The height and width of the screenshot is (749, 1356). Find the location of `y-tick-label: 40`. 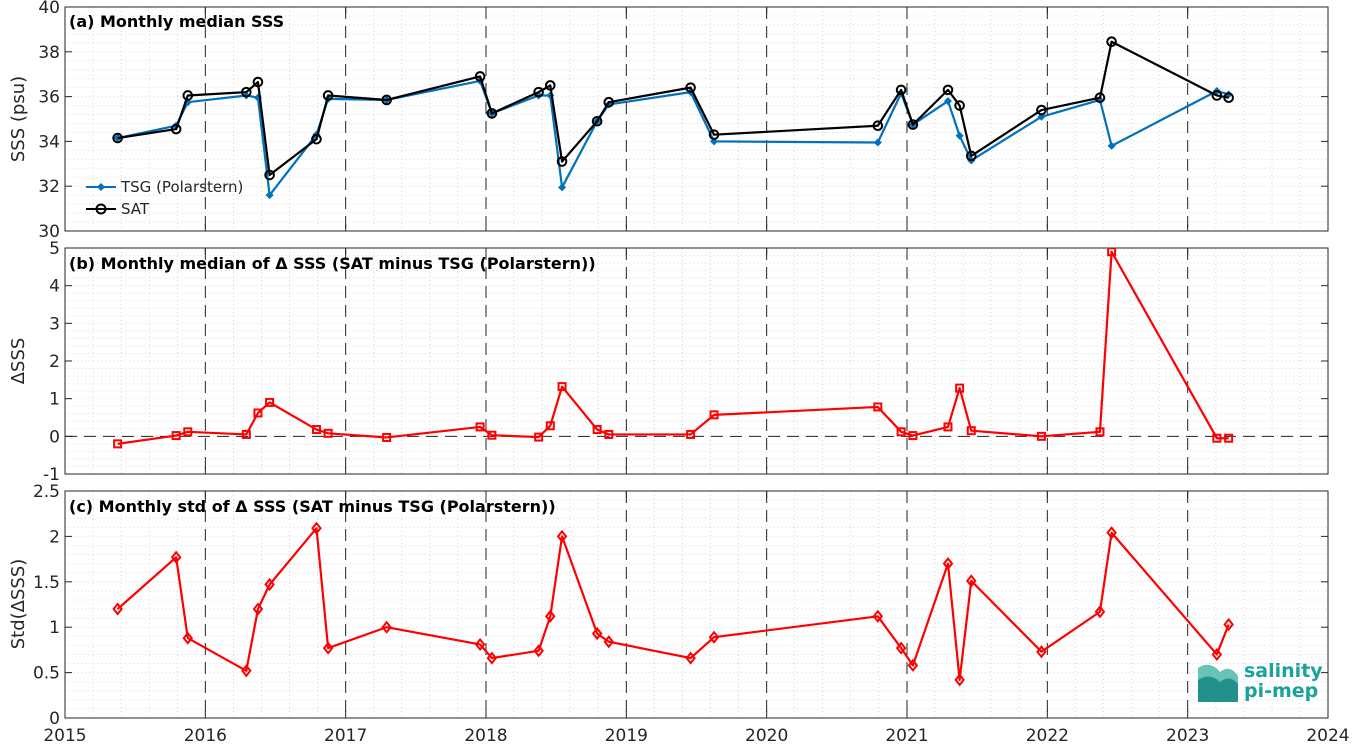

y-tick-label: 40 is located at coordinates (49, 9).